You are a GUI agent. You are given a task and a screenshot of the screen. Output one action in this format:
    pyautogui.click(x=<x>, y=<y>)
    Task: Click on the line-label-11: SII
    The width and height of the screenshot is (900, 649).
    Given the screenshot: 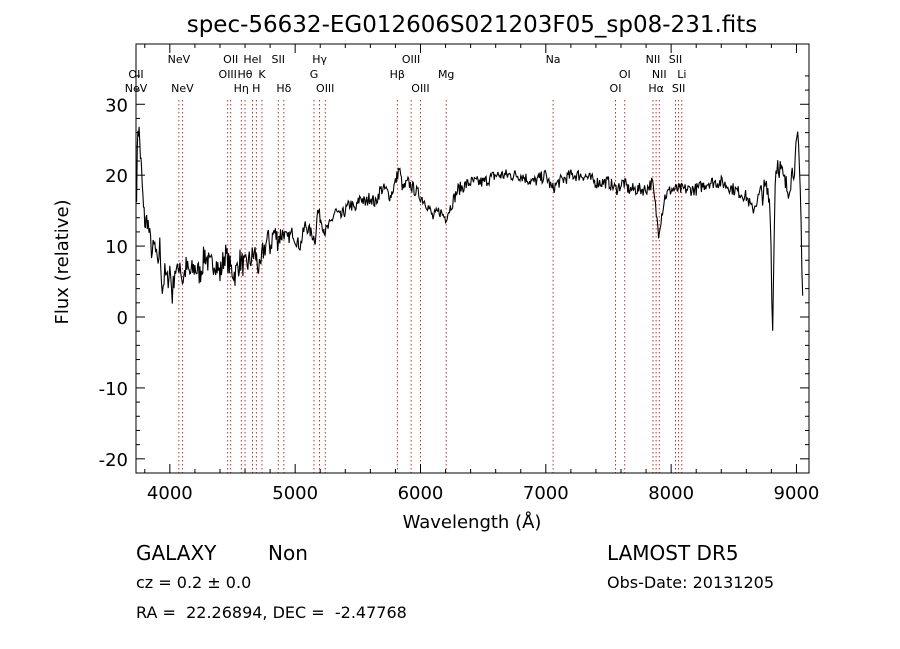 What is the action you would take?
    pyautogui.click(x=278, y=59)
    